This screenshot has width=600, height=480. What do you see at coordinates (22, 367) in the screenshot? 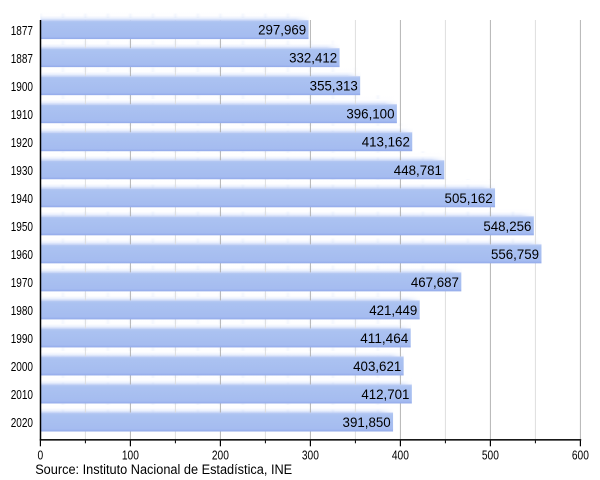
I see `svg-text: 2000` at bounding box center [22, 367].